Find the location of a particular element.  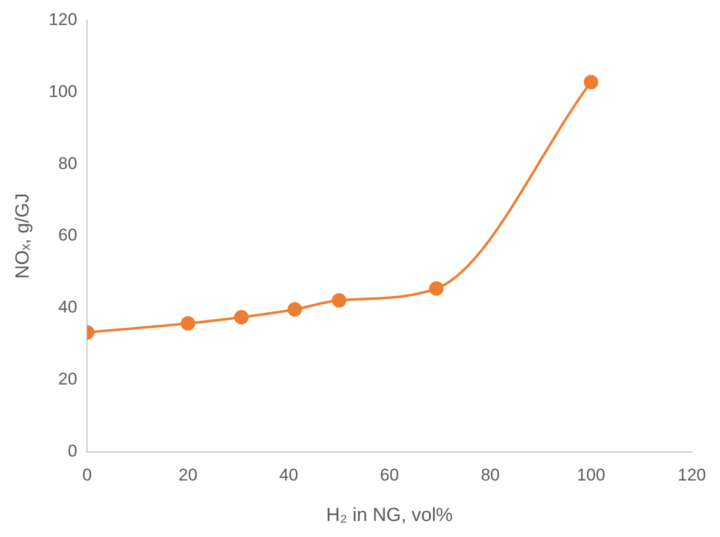

y-tick-label: 40 is located at coordinates (68, 307).